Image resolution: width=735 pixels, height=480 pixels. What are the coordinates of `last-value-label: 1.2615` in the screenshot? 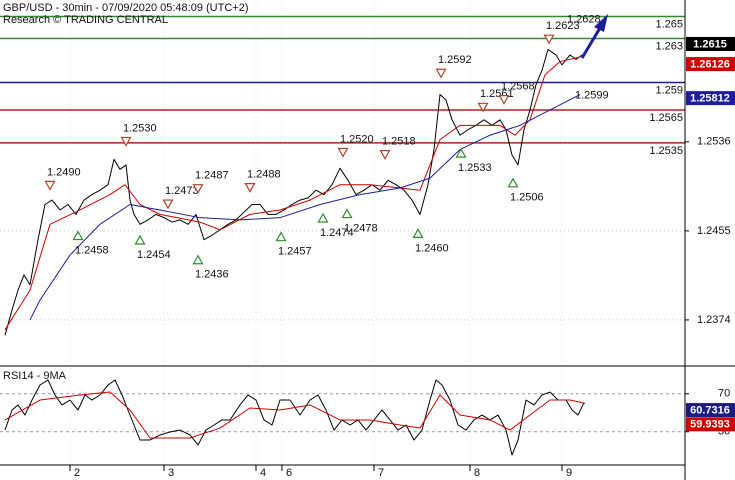 It's located at (710, 44).